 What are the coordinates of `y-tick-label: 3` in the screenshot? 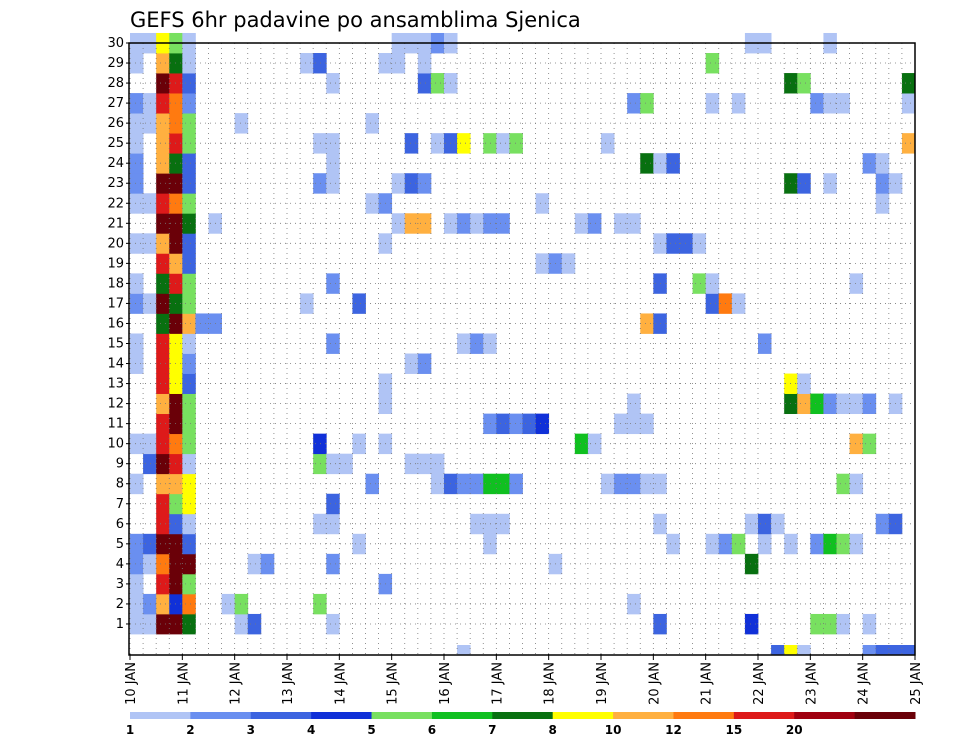 It's located at (120, 584).